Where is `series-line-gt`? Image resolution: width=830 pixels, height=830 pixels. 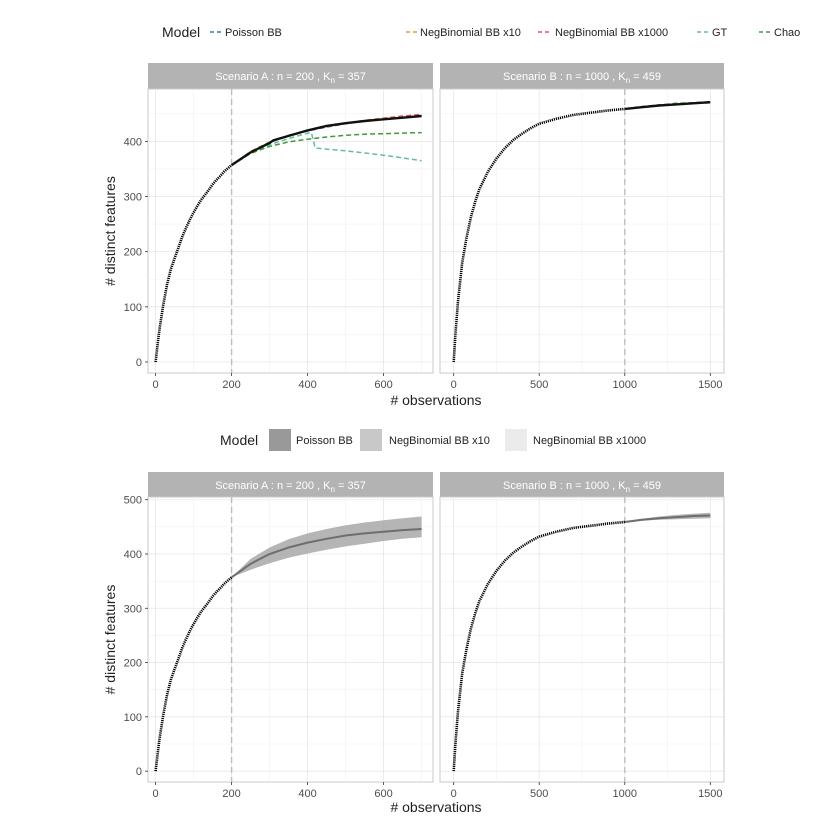
series-line-gt is located at coordinates (326, 148).